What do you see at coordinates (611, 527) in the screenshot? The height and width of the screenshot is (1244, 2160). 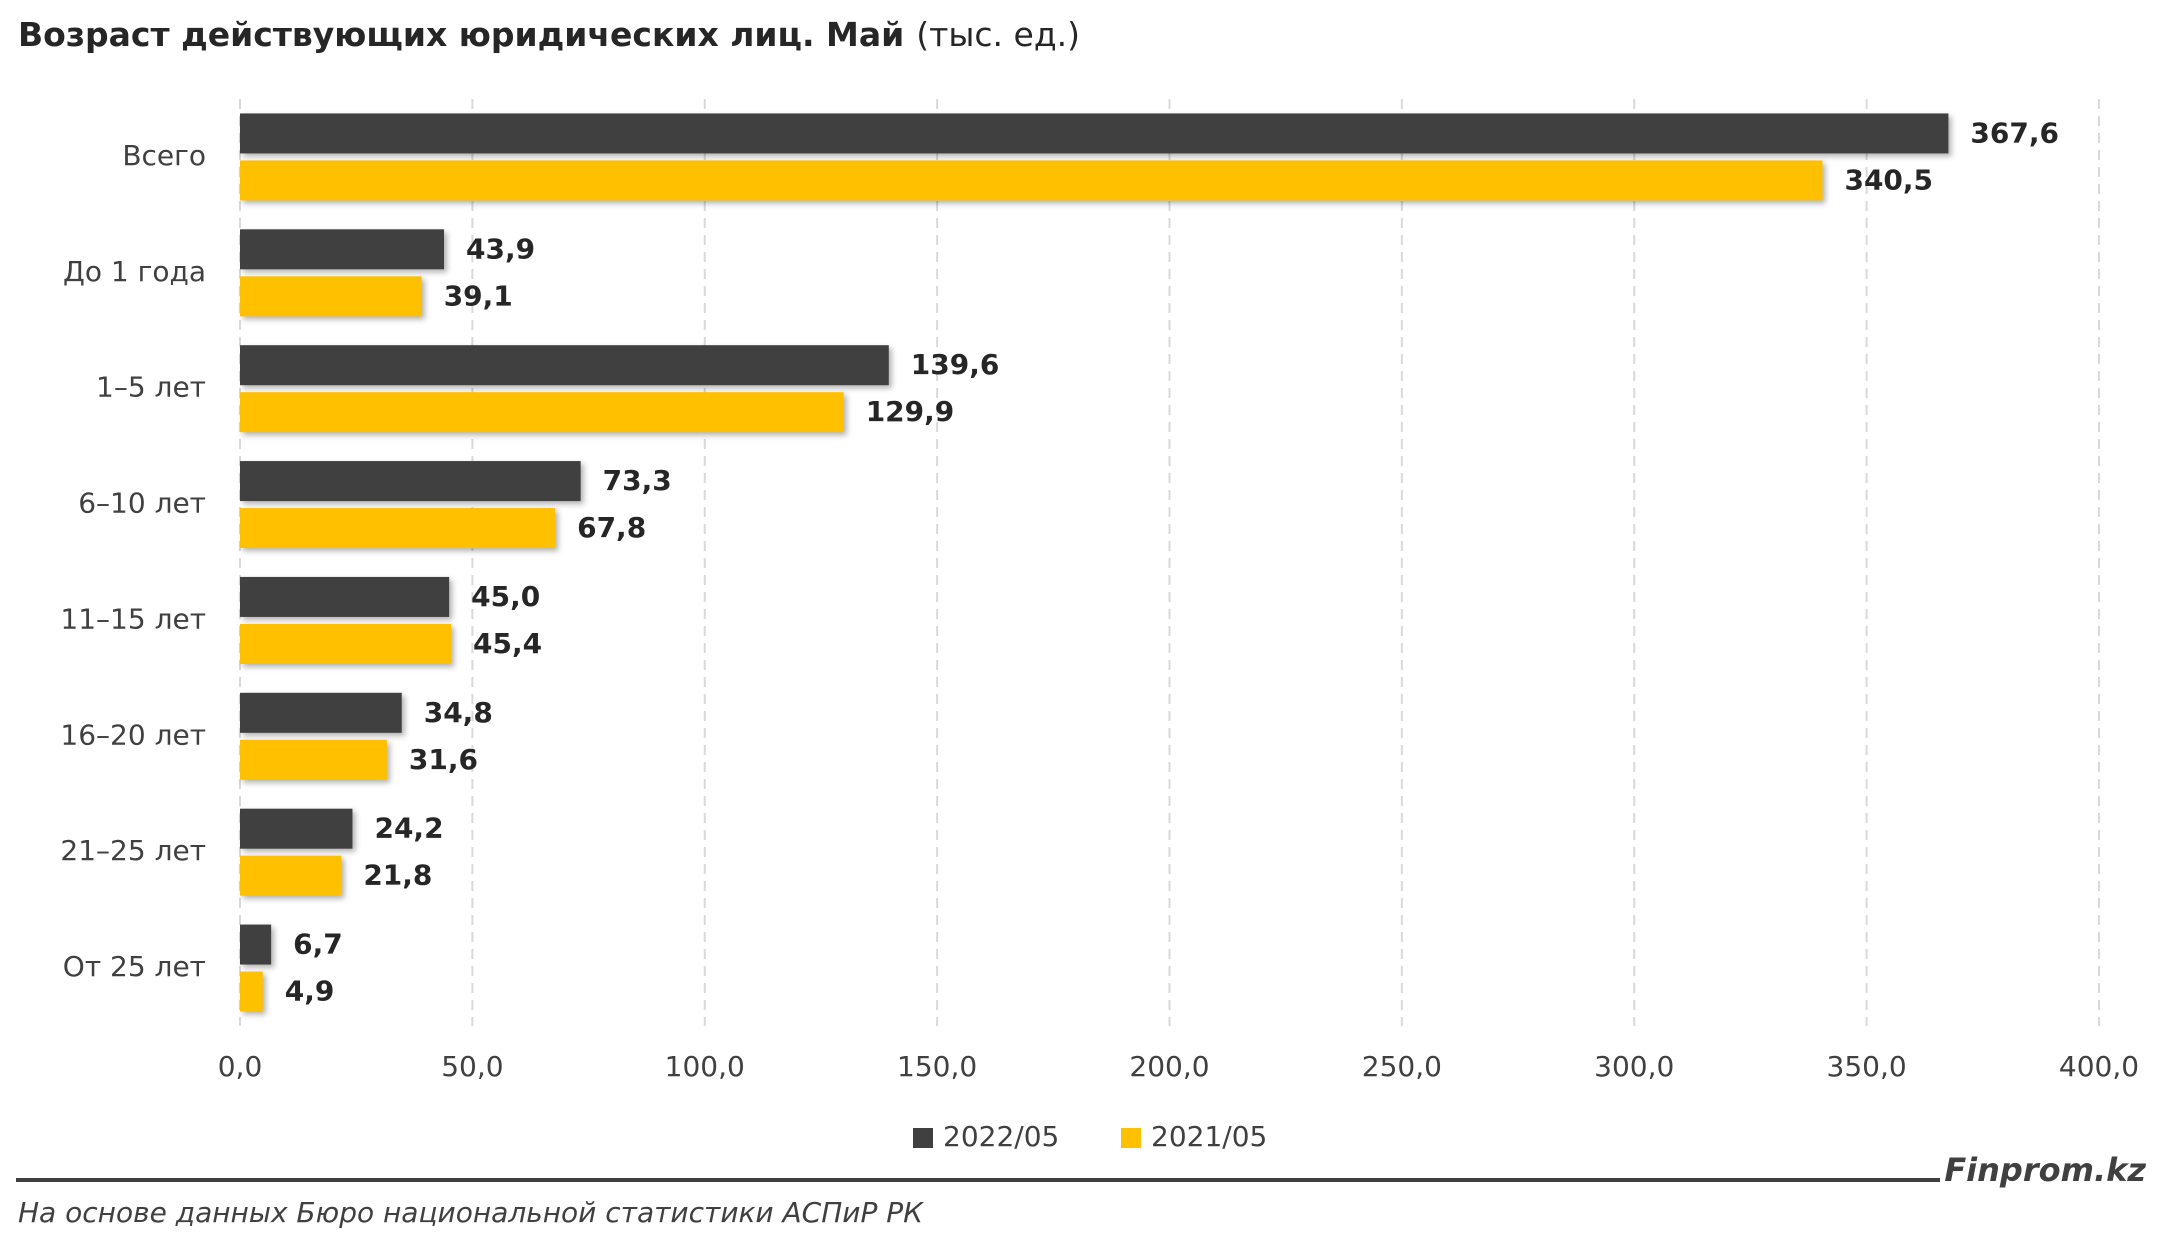 I see `value-label: 67,8` at bounding box center [611, 527].